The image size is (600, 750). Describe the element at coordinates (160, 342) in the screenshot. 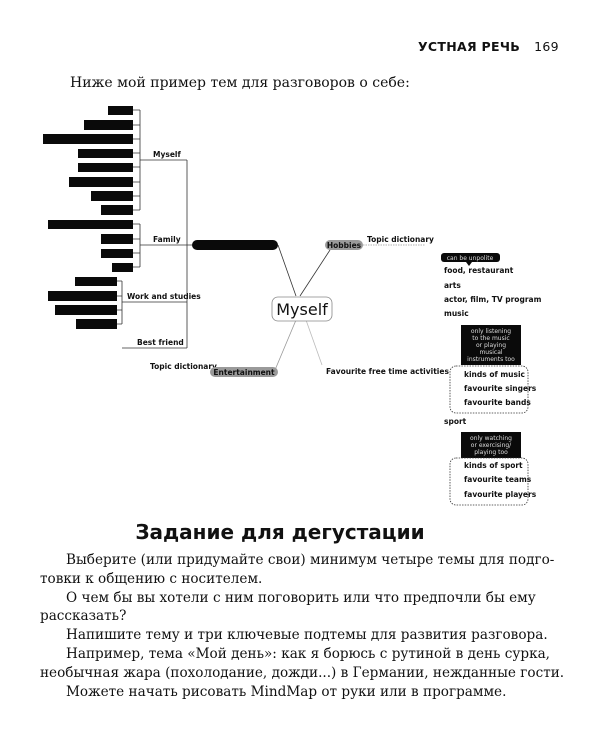

I see `branch-best-friend: Best friend` at that location.